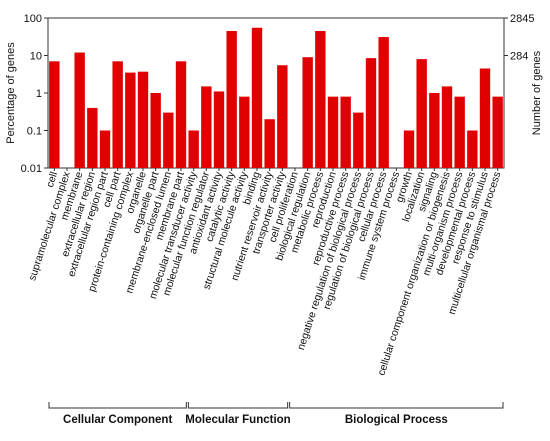 The height and width of the screenshot is (441, 550). What do you see at coordinates (36, 57) in the screenshot?
I see `y-tick-label: 10` at bounding box center [36, 57].